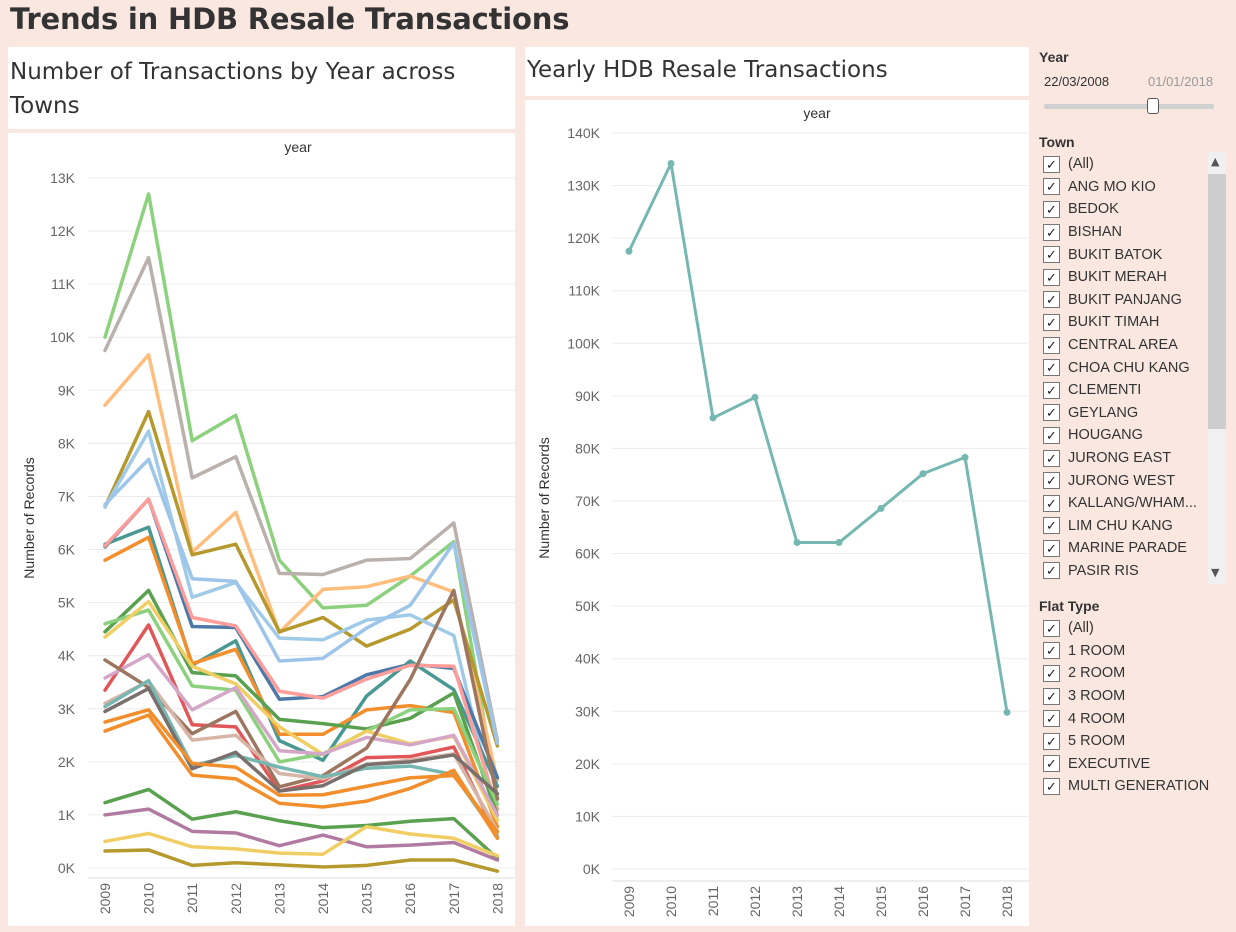  Describe the element at coordinates (192, 898) in the screenshot. I see `x-tick-label: 2011` at that location.